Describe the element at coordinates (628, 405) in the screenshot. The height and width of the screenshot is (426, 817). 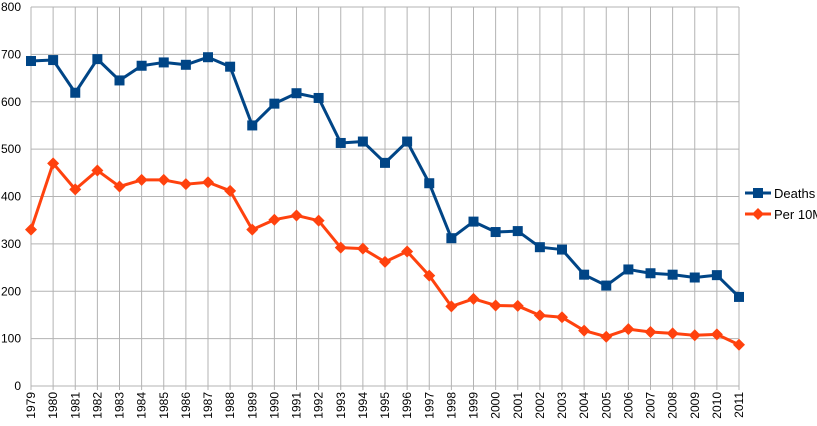
I see `x-tick-label: 2006` at that location.